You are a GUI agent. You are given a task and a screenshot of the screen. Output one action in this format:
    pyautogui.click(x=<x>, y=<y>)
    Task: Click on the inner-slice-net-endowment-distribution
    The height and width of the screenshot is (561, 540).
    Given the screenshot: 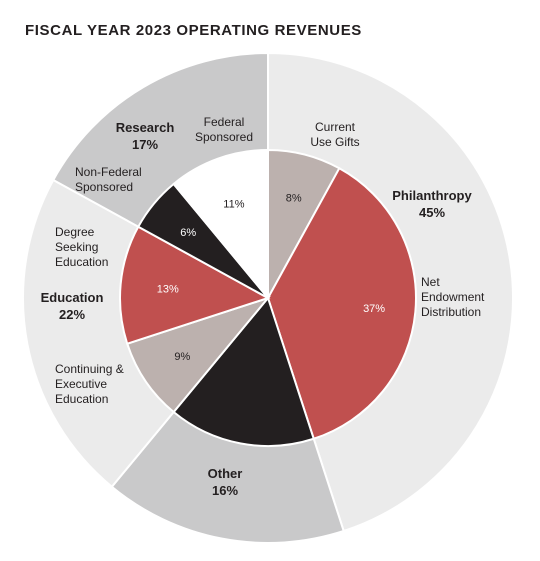 What is the action you would take?
    pyautogui.click(x=341, y=303)
    